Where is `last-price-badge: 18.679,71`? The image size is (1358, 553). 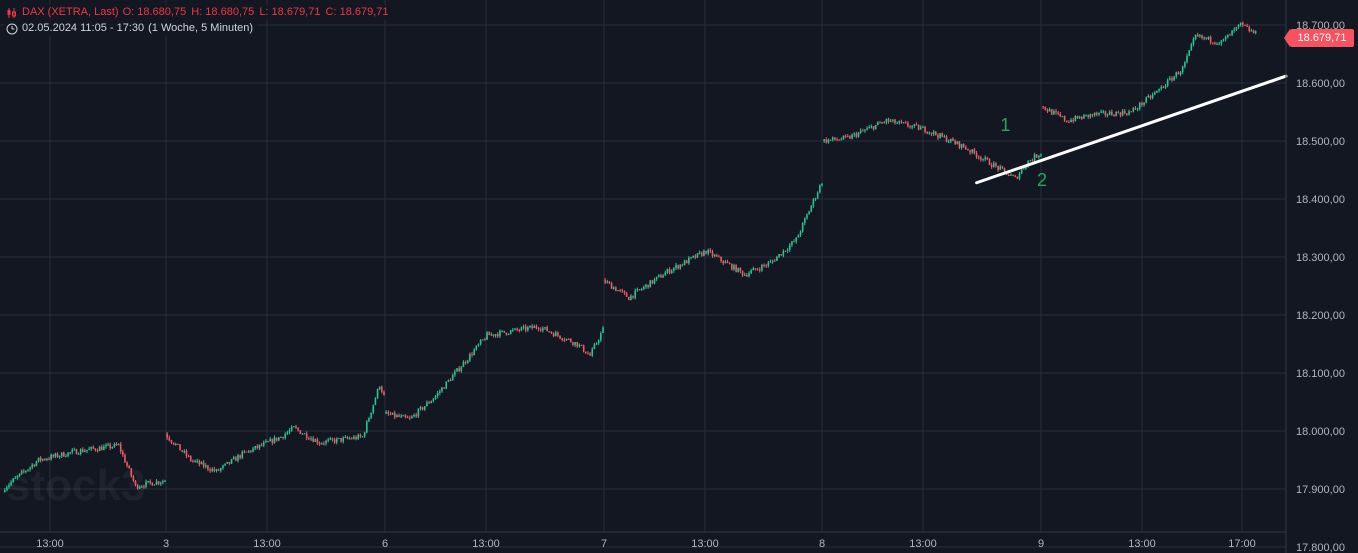
last-price-badge: 18.679,71 is located at coordinates (1319, 38).